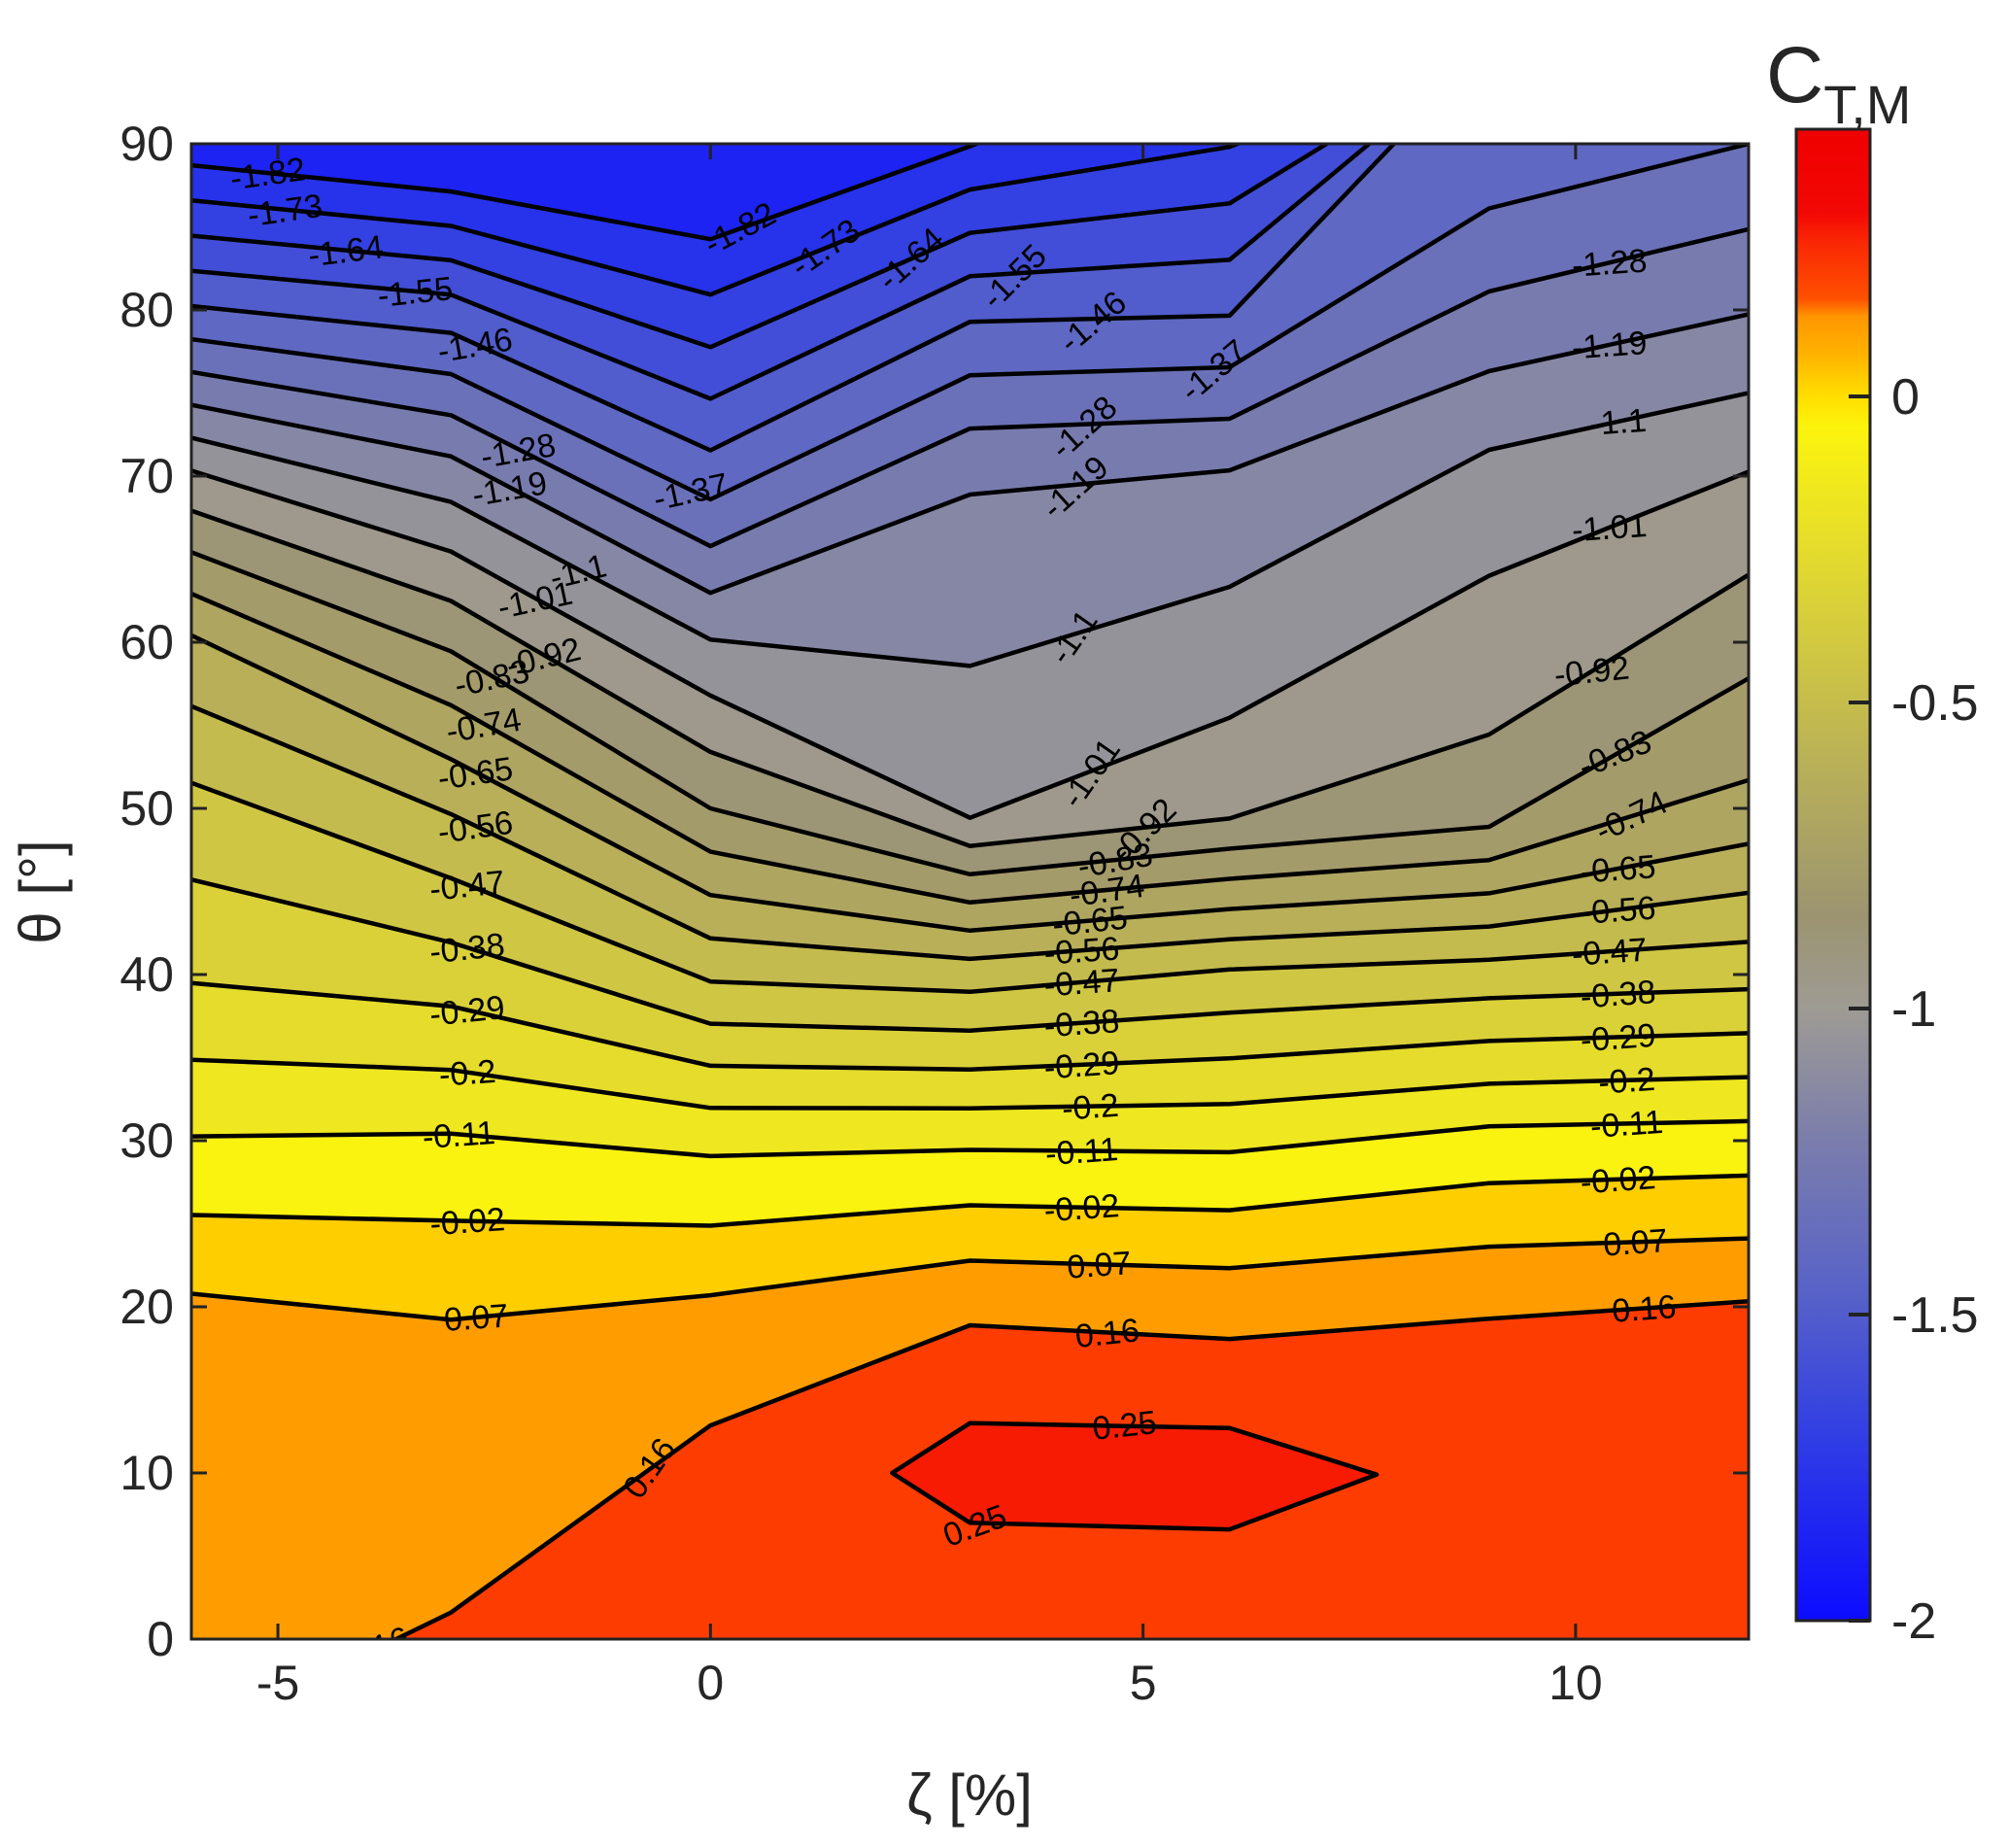 The height and width of the screenshot is (1848, 2008). Describe the element at coordinates (1935, 703) in the screenshot. I see `colorbar-tick-label: -0.5` at that location.